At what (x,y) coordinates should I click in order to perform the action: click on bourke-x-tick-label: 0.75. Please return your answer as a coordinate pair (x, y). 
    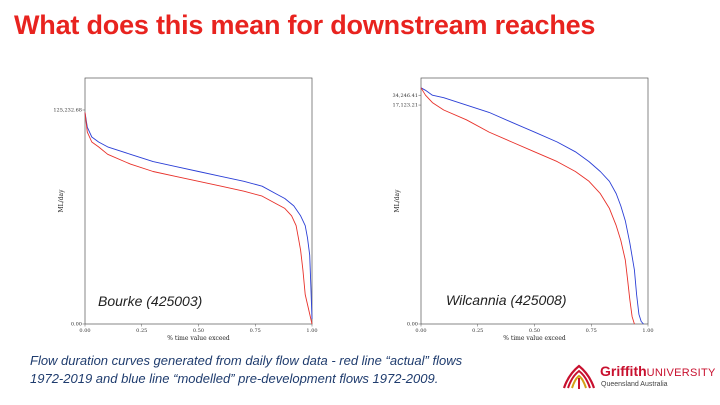
    Looking at the image, I should click on (255, 331).